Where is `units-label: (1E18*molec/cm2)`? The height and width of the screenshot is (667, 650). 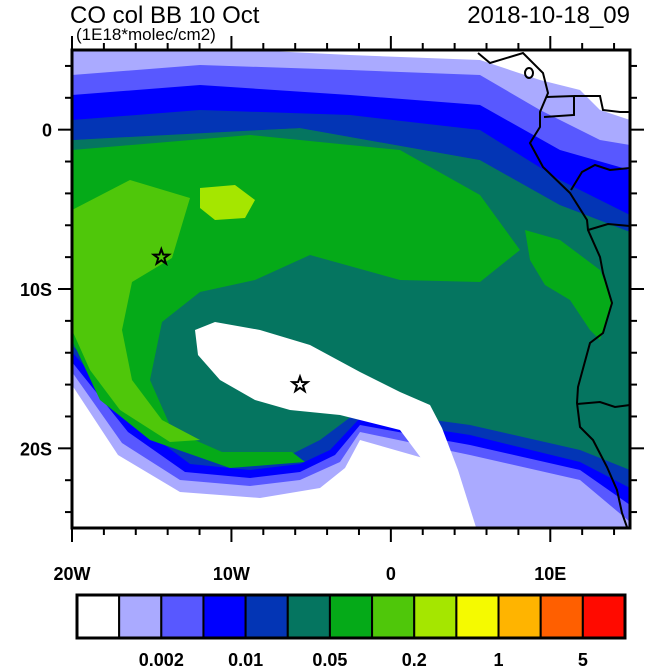 units-label: (1E18*molec/cm2) is located at coordinates (146, 34).